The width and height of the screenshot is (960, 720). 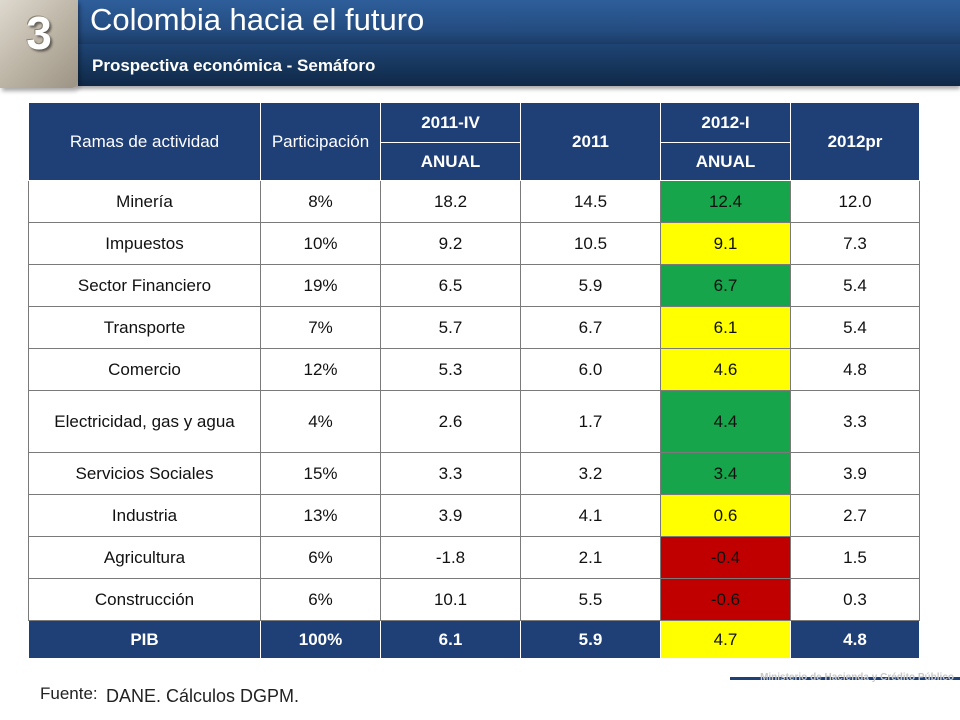 I want to click on table-row: Servicios Sociales 15% 3.3 3.2 3.4 3.9, so click(x=474, y=473).